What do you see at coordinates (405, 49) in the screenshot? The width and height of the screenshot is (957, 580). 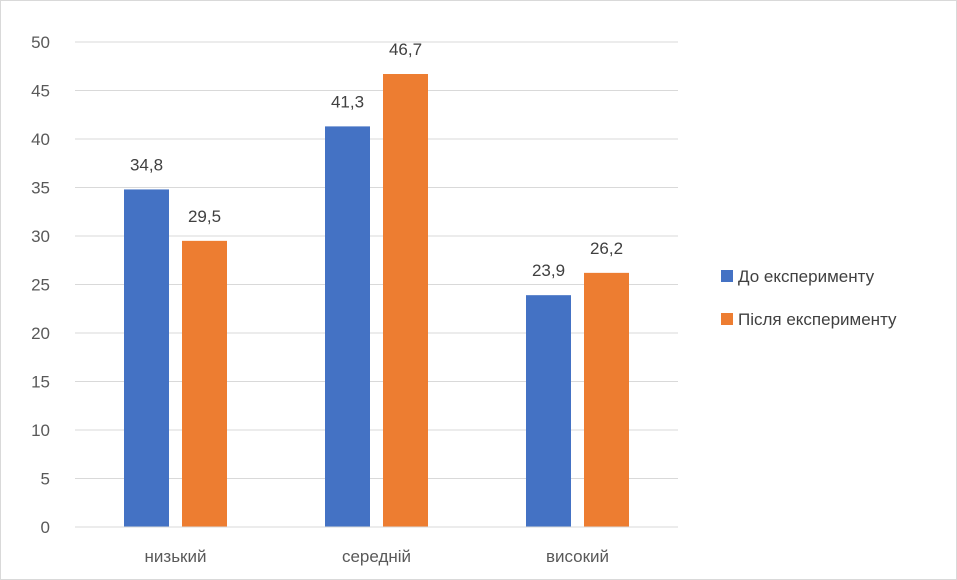 I see `data-label: 46,7` at bounding box center [405, 49].